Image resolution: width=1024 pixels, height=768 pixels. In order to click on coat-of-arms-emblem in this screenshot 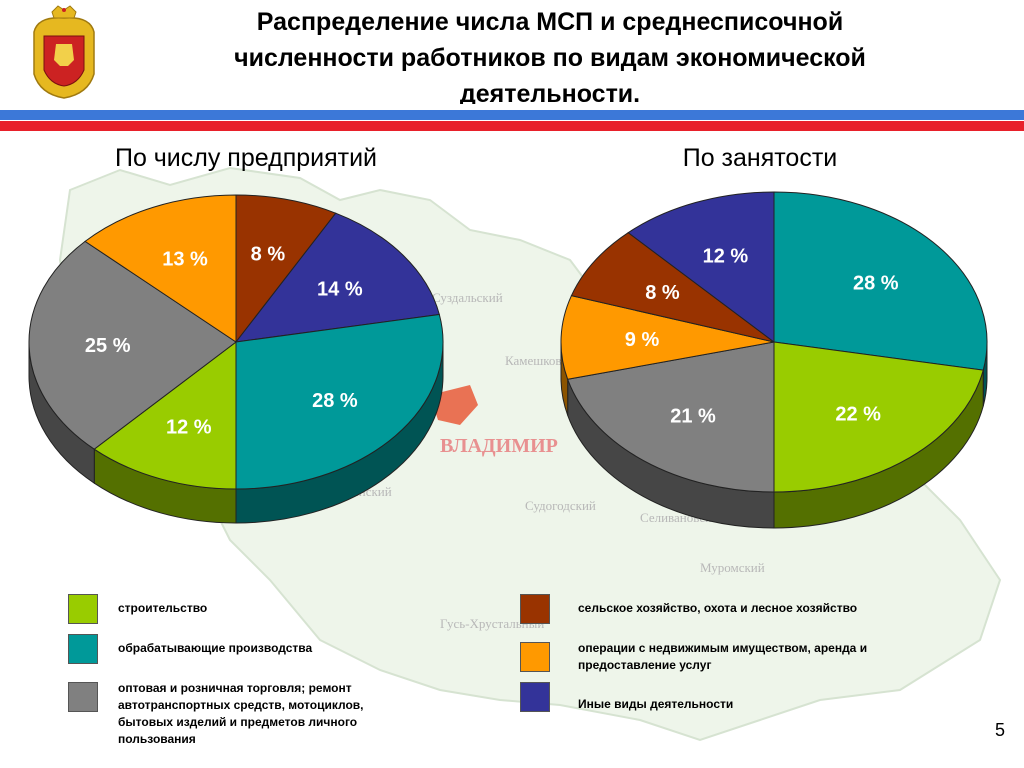, I will do `click(64, 52)`.